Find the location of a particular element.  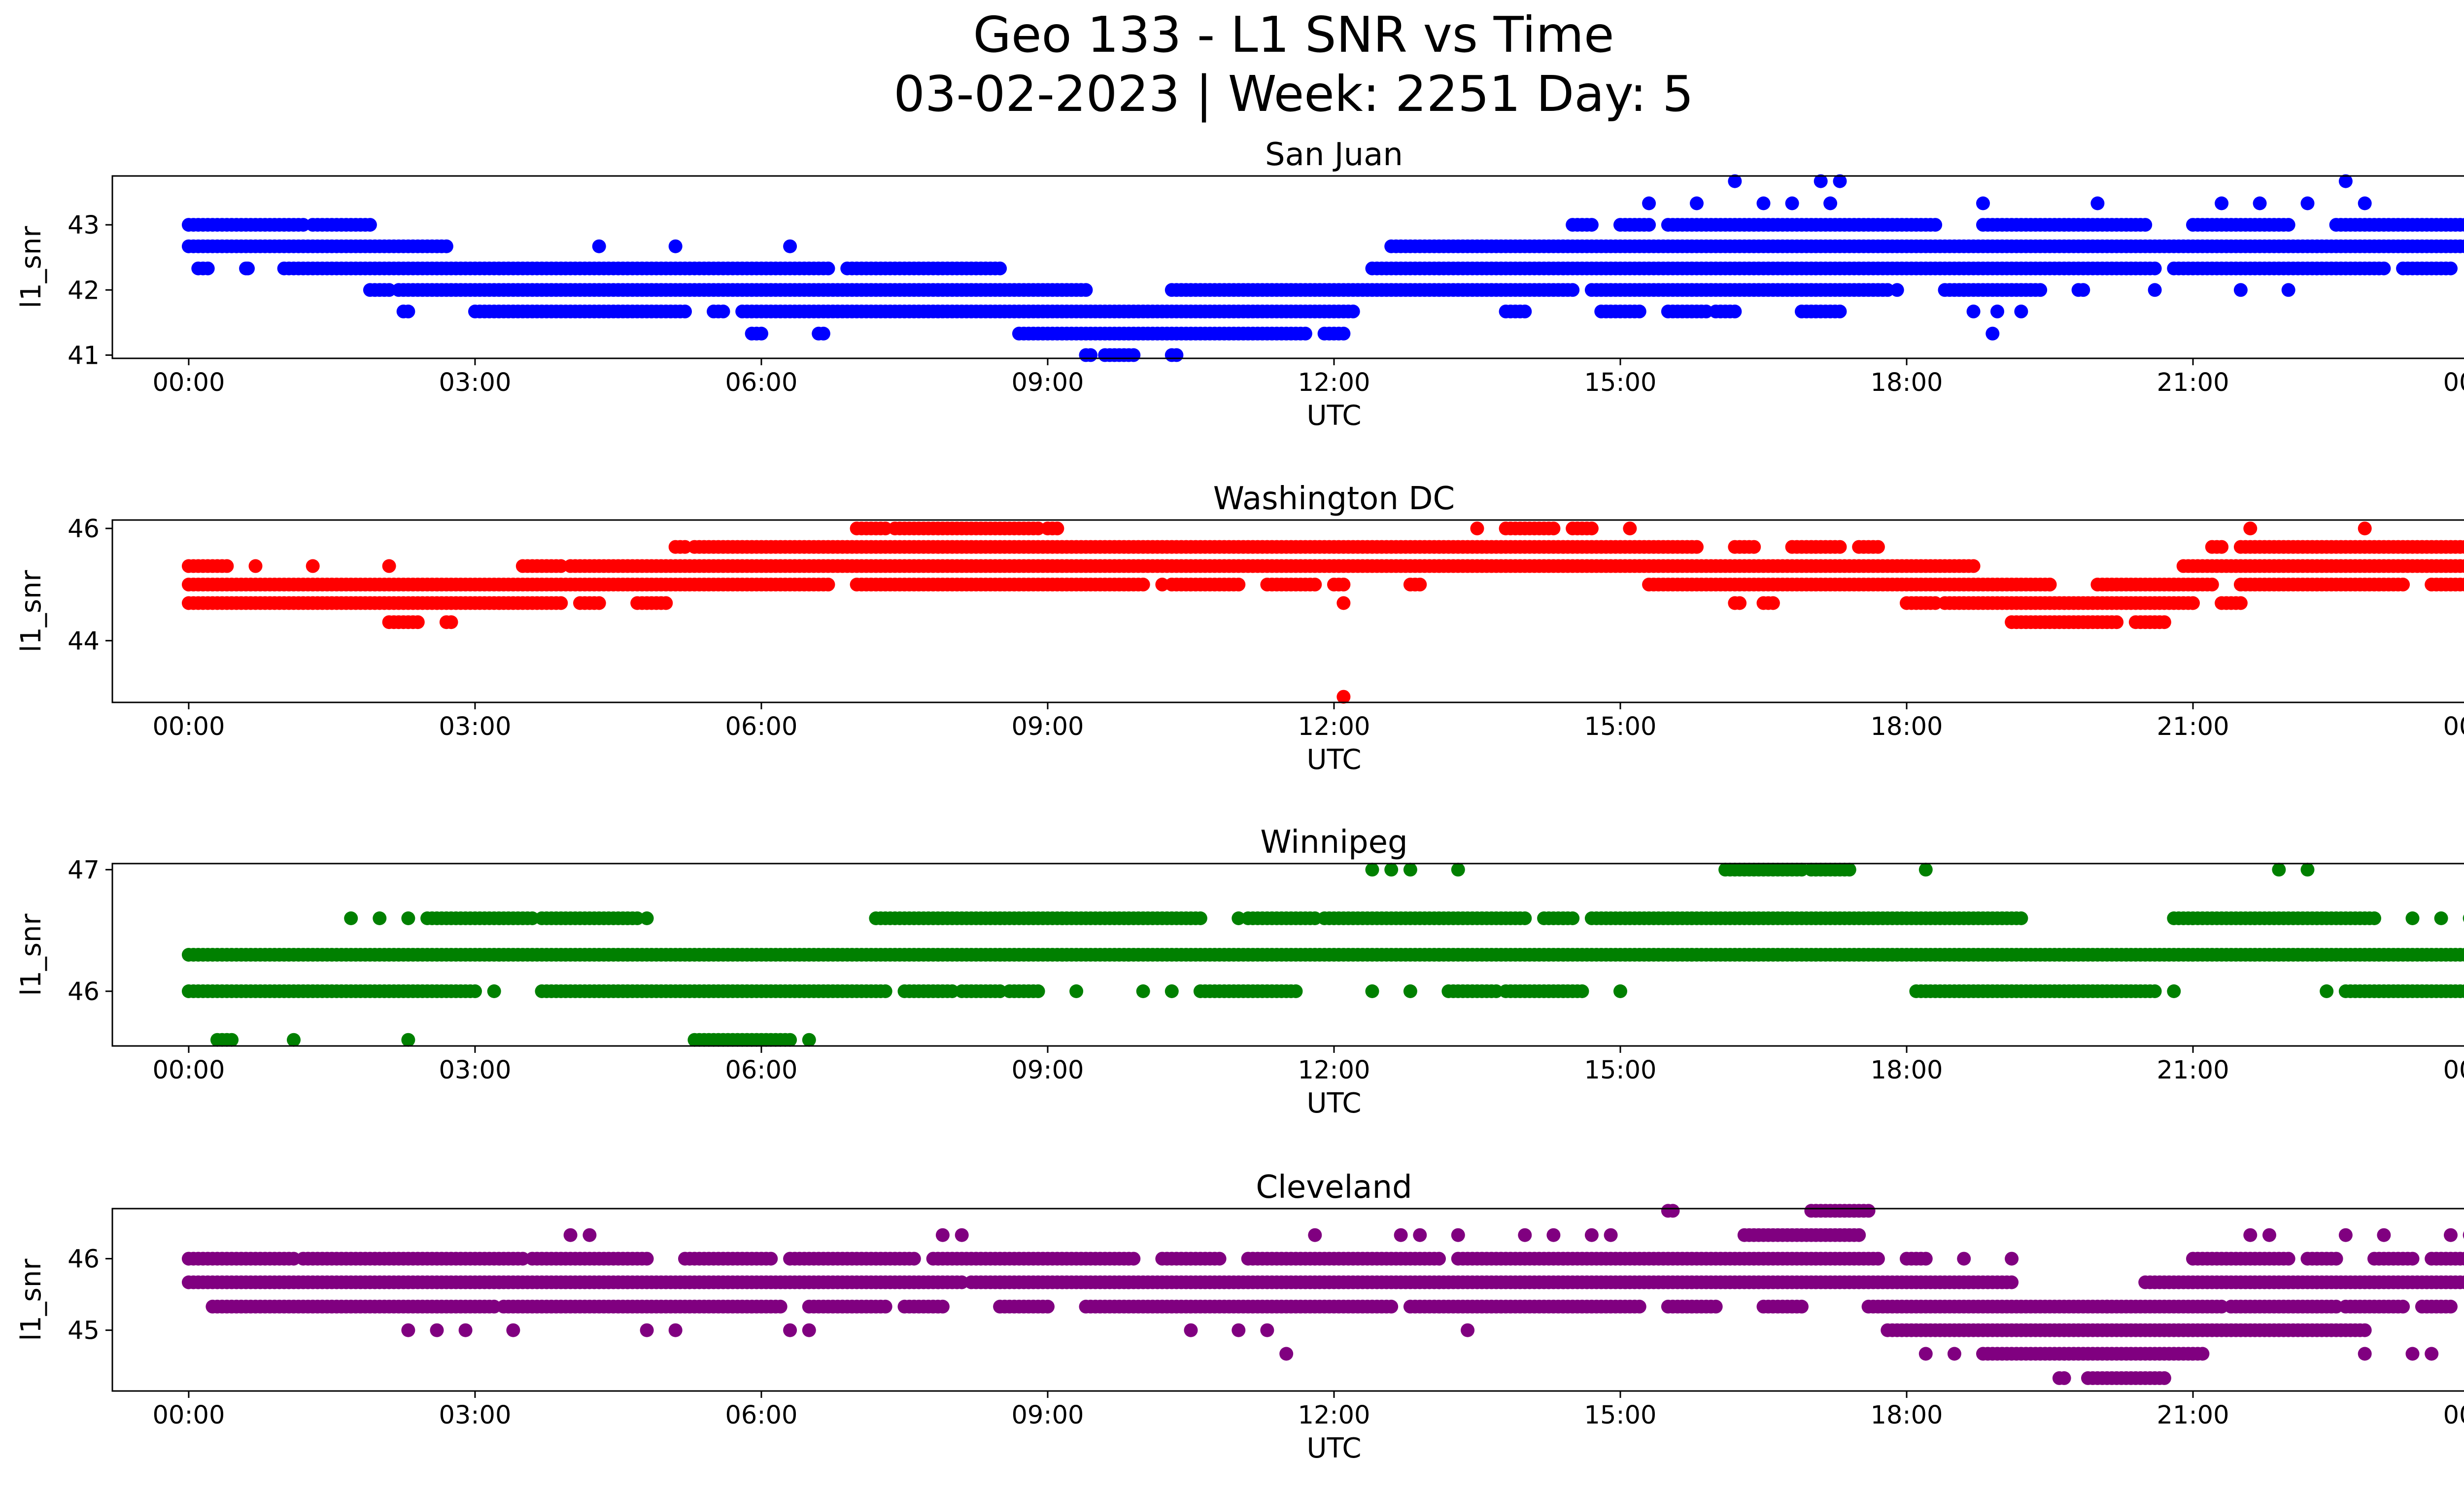

x-tick-label: 21:00 is located at coordinates (2193, 726).